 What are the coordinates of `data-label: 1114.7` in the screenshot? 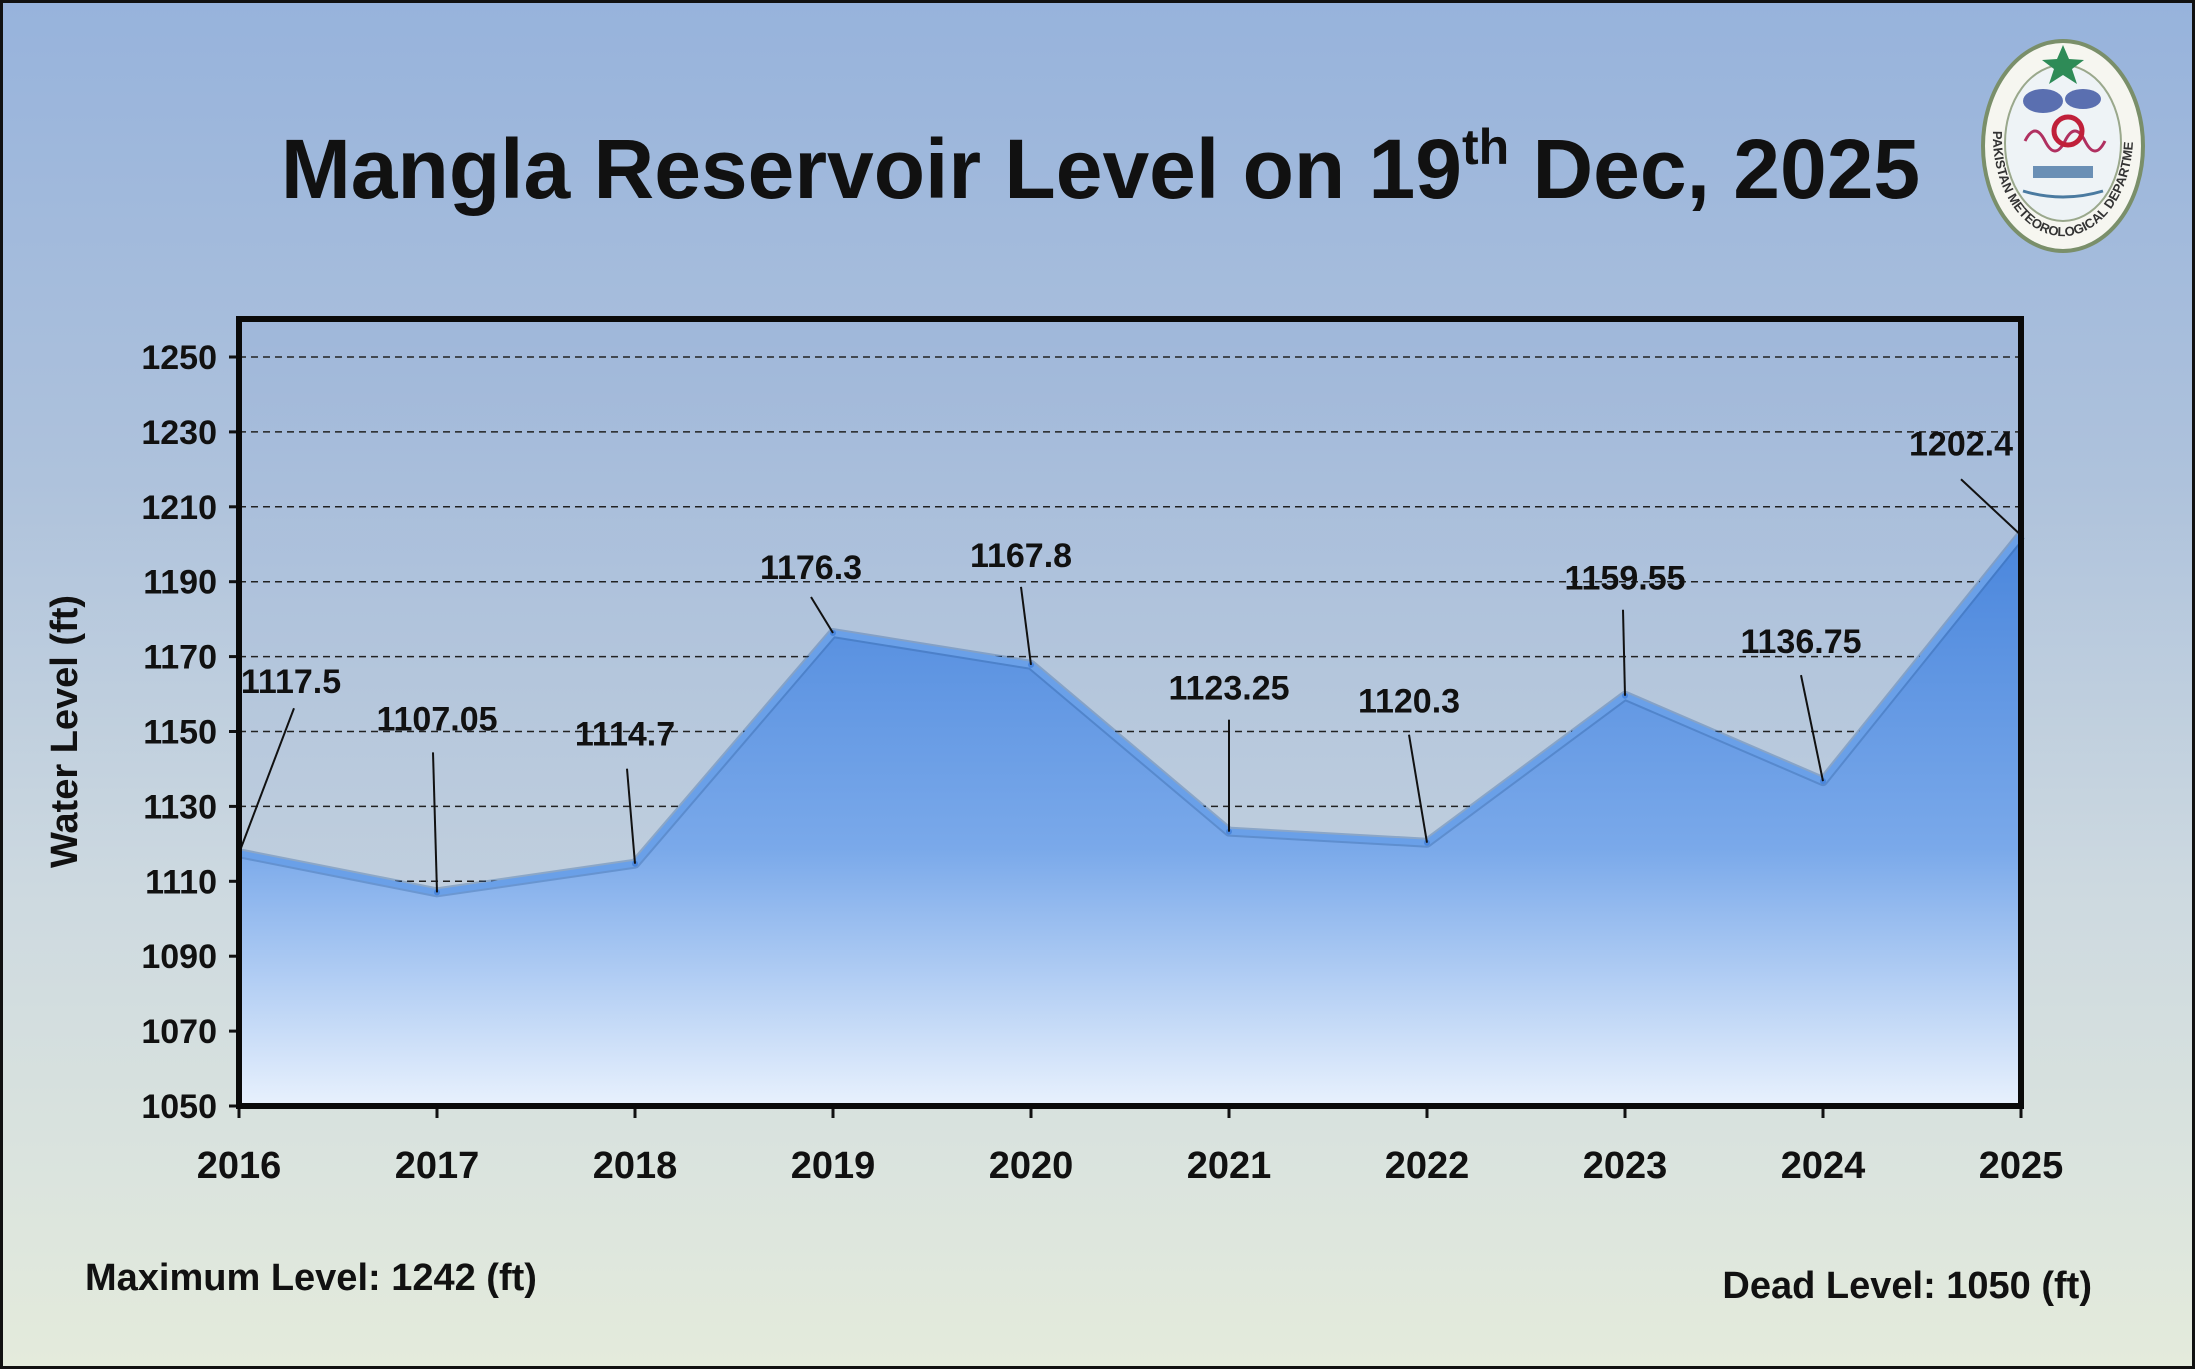 It's located at (625, 735).